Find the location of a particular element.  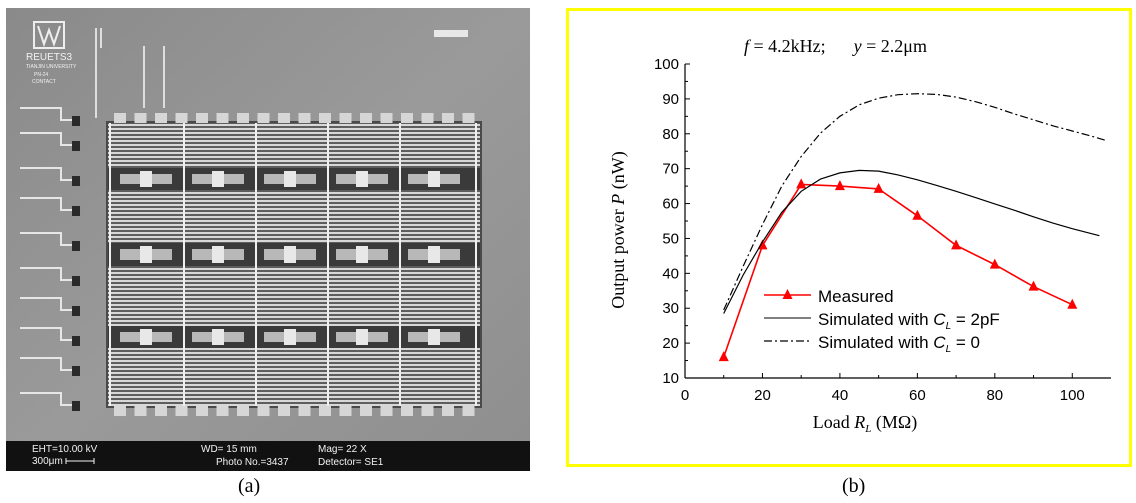

caption-b: (b) is located at coordinates (854, 486).